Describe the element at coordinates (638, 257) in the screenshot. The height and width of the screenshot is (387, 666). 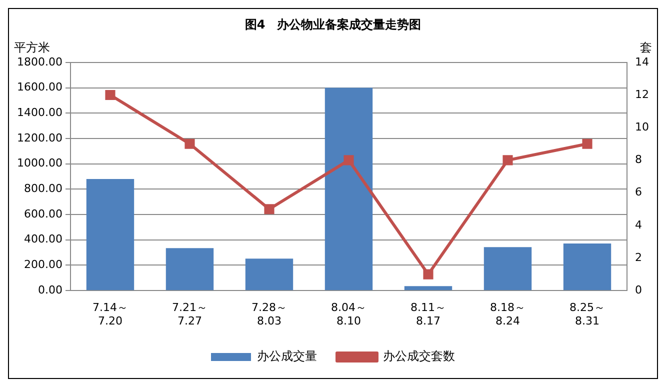
I see `y2-tick-label: 2` at that location.